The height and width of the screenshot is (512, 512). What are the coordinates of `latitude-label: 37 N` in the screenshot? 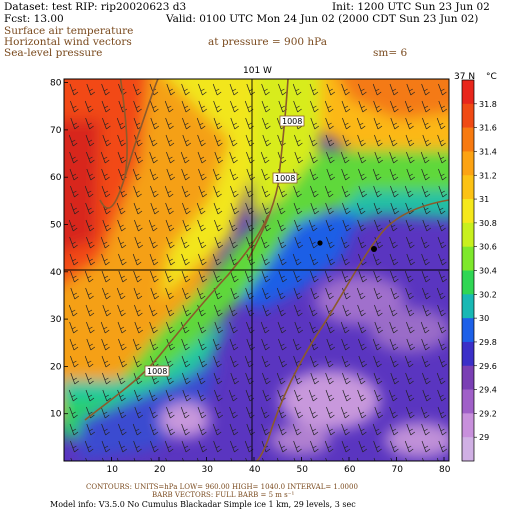 It's located at (464, 77).